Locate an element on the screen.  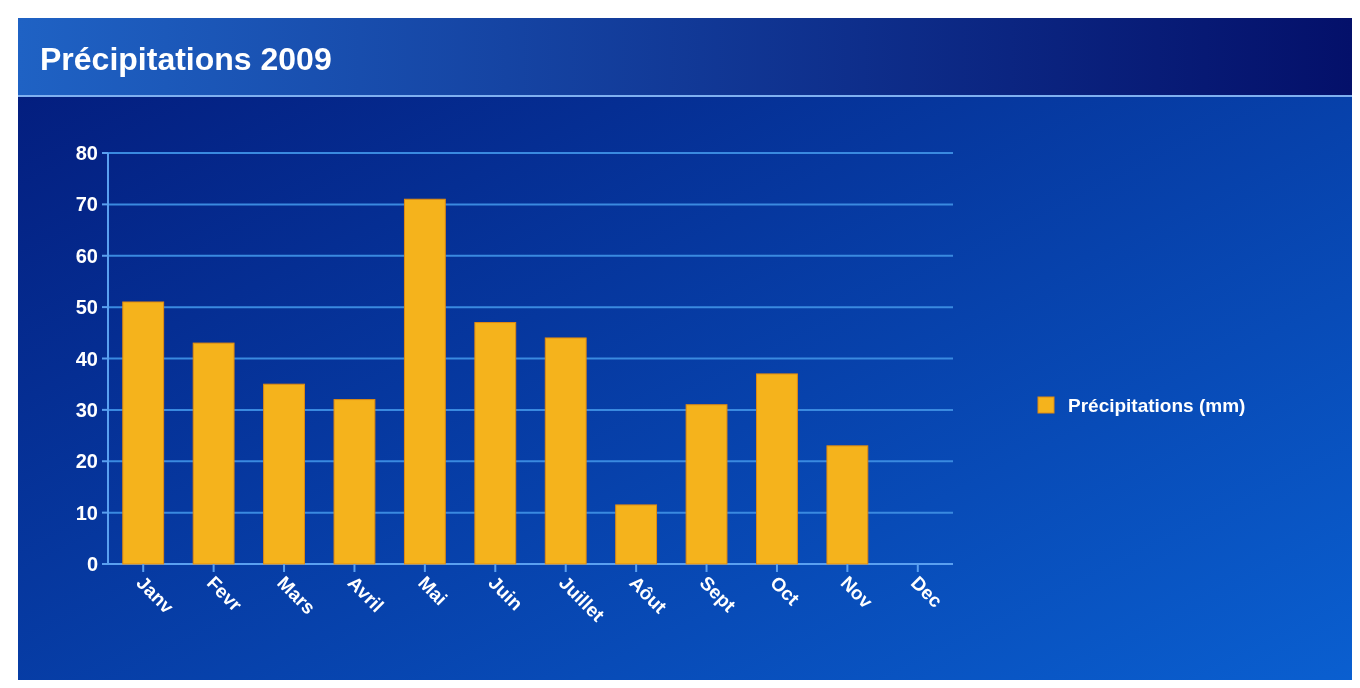
x-tick-label: Mai is located at coordinates (433, 590).